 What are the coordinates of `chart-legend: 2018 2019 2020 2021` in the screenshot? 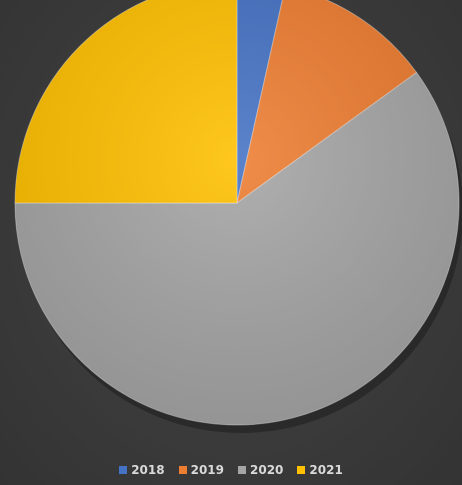 It's located at (231, 470).